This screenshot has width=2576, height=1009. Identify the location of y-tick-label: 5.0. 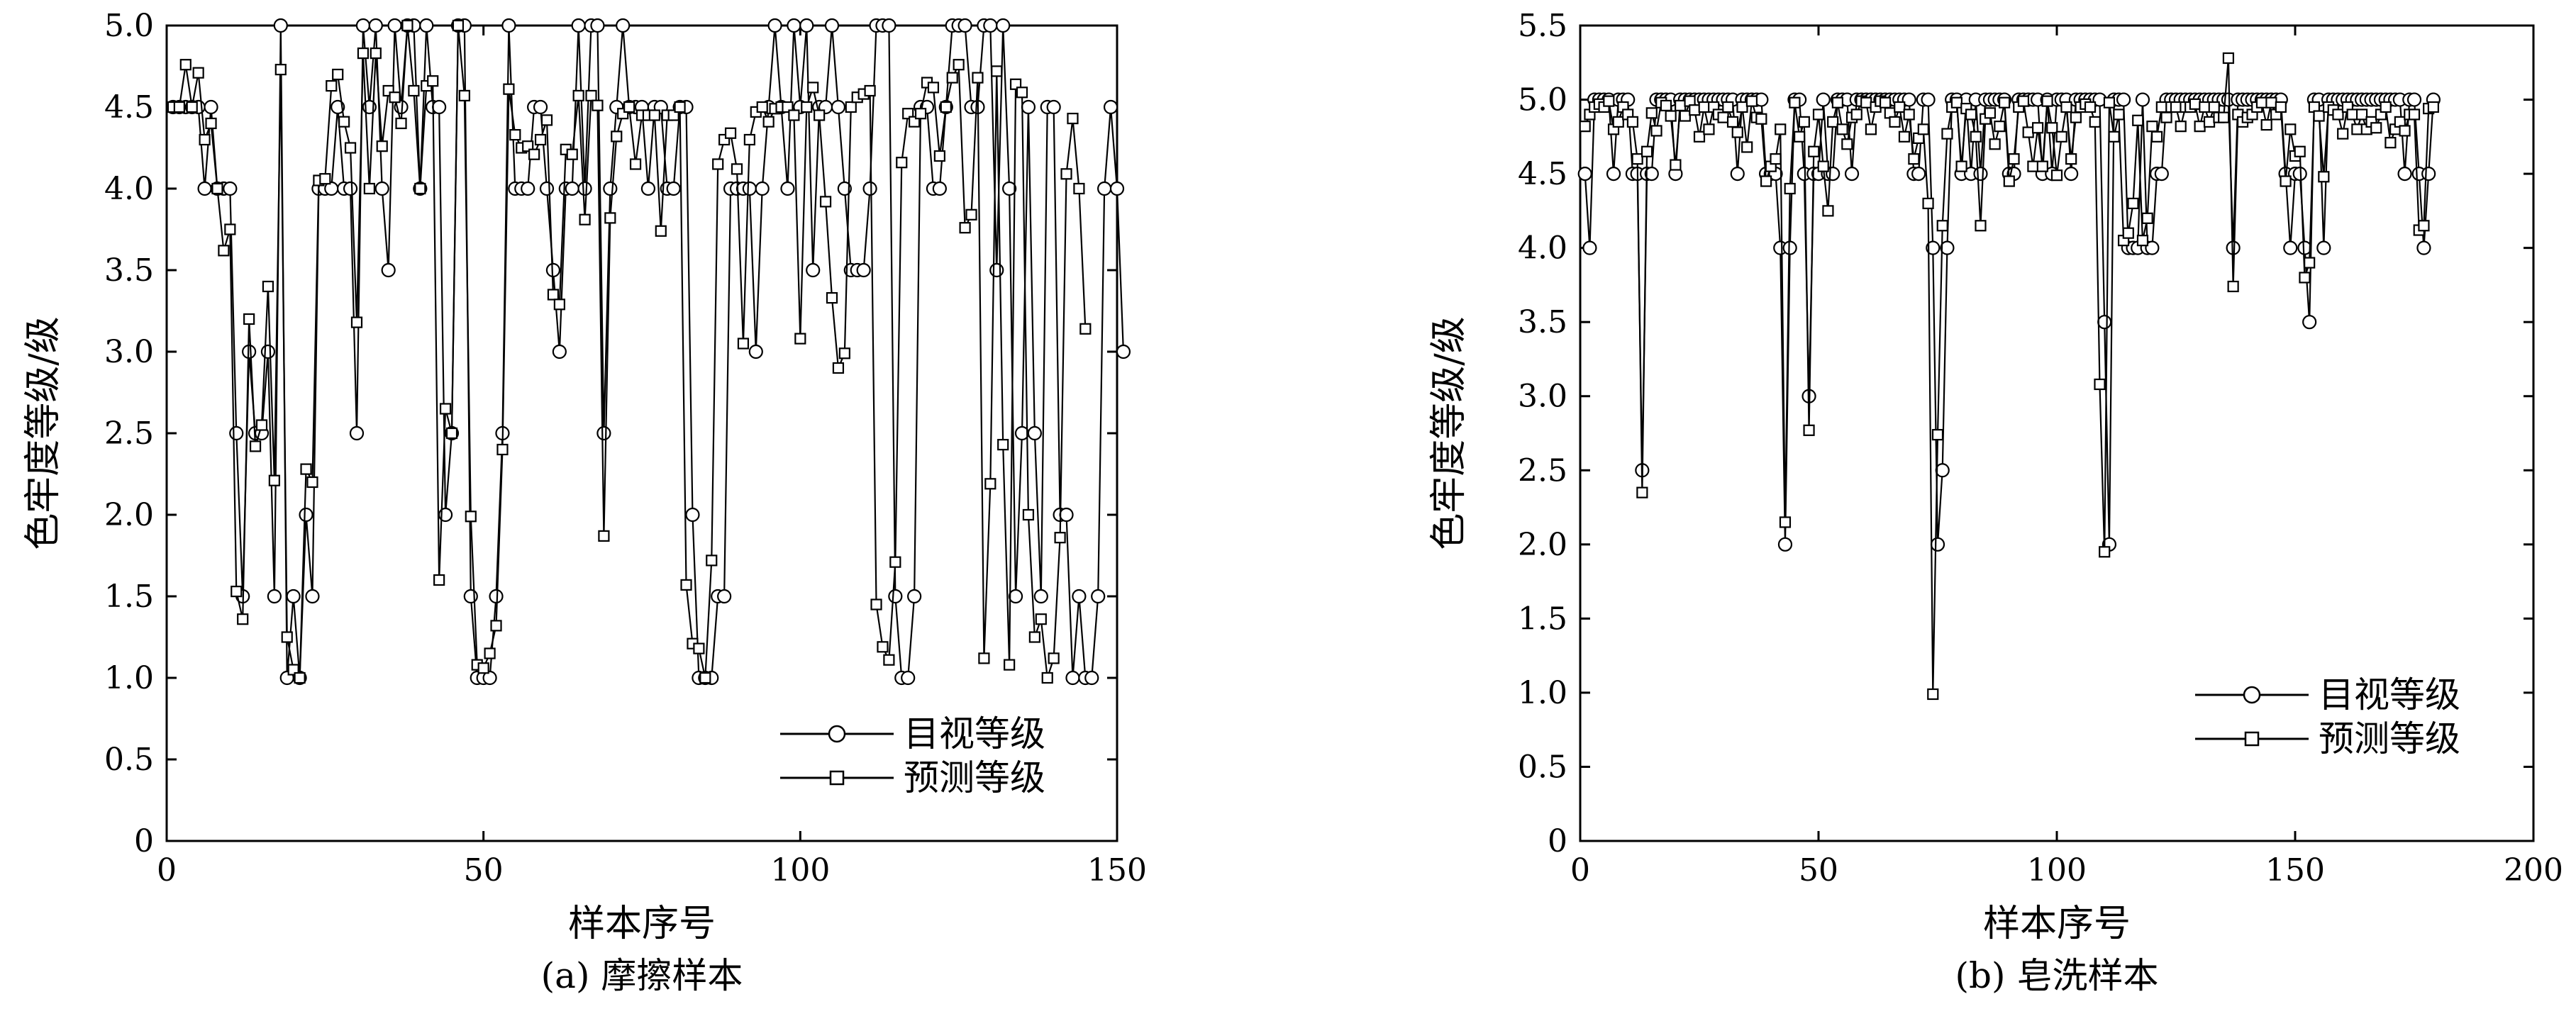
(1543, 100).